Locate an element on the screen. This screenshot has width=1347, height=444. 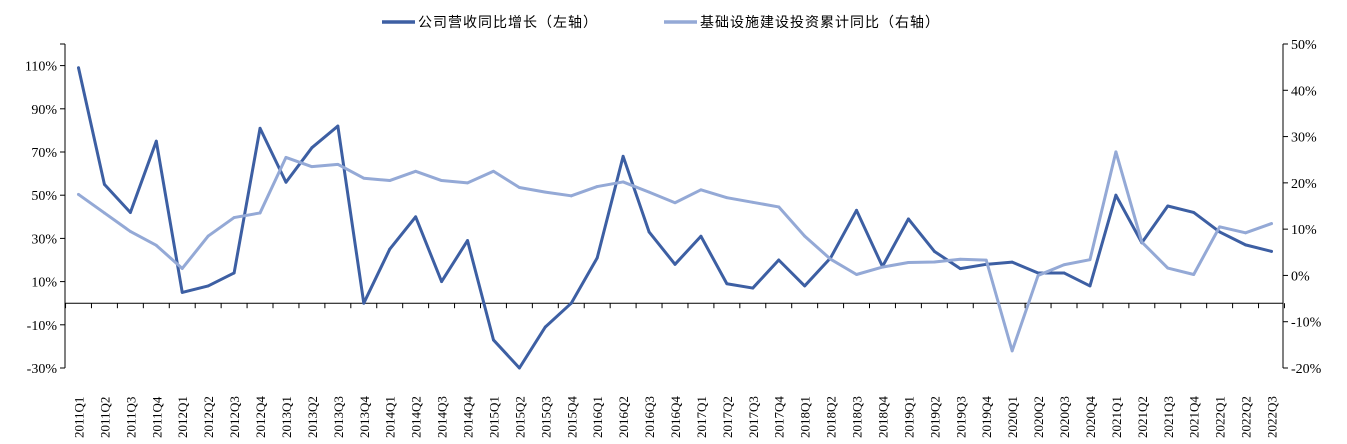
x-axis-tick-label: 2019Q3 is located at coordinates (960, 417).